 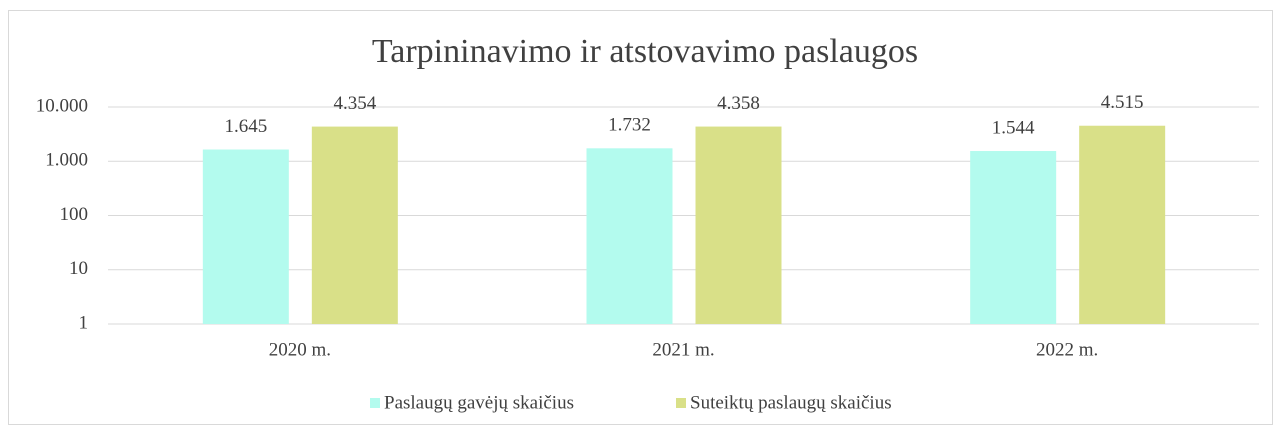 I want to click on y-tick-label: 10.000, so click(x=62, y=105).